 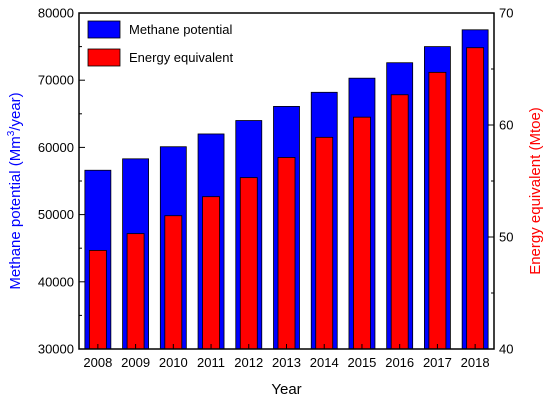 What do you see at coordinates (104, 57) in the screenshot?
I see `legend-swatch-energy-equivalent` at bounding box center [104, 57].